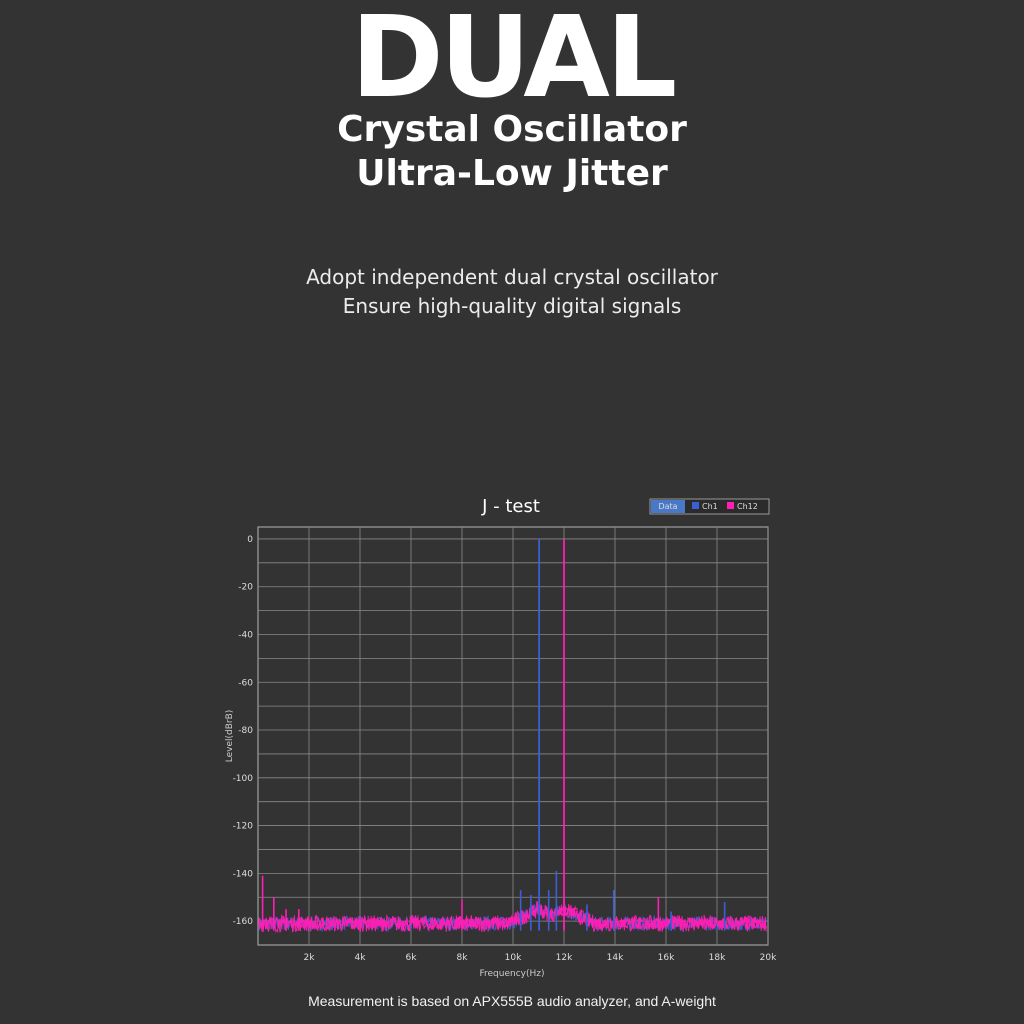 This screenshot has width=1024, height=1024. Describe the element at coordinates (243, 874) in the screenshot. I see `y-tick-label: -140` at that location.